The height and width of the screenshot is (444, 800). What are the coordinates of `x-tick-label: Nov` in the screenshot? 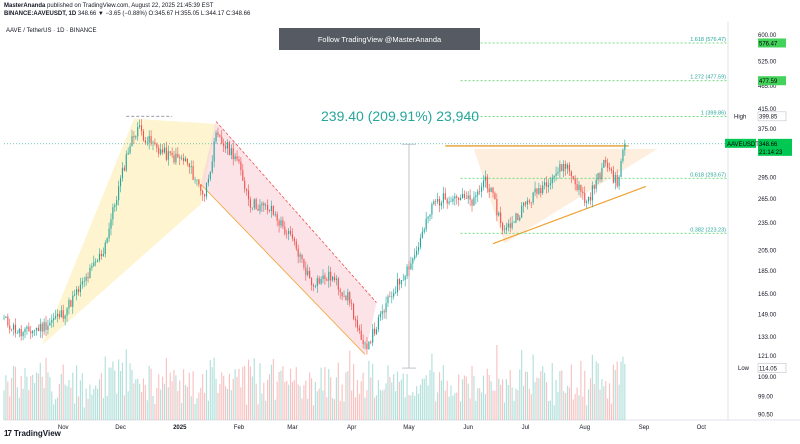 It's located at (63, 428).